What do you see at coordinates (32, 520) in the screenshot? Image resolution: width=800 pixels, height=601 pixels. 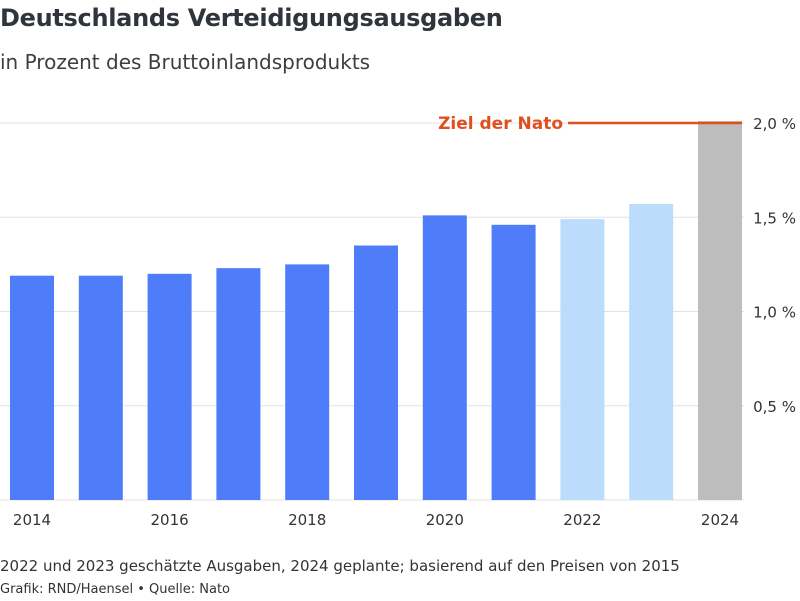 I see `x-tick-label: 2014` at bounding box center [32, 520].